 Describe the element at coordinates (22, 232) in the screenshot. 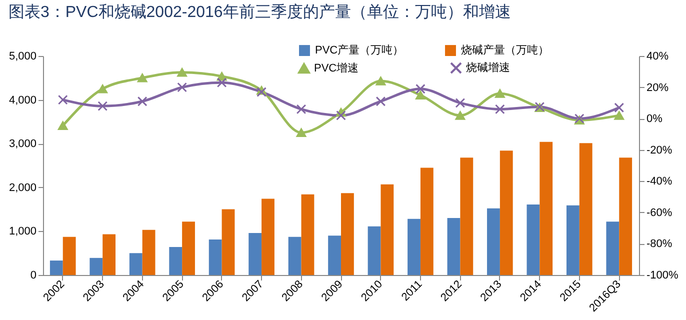

I see `y-tick-label: 1,000` at that location.